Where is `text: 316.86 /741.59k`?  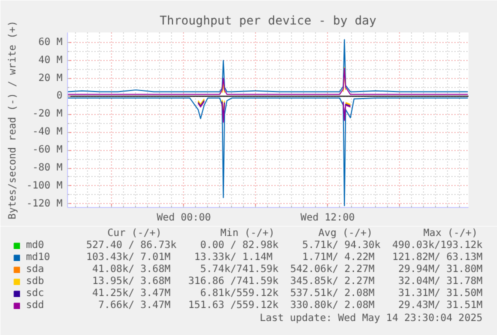
text: 316.86 /741.59k is located at coordinates (233, 281).